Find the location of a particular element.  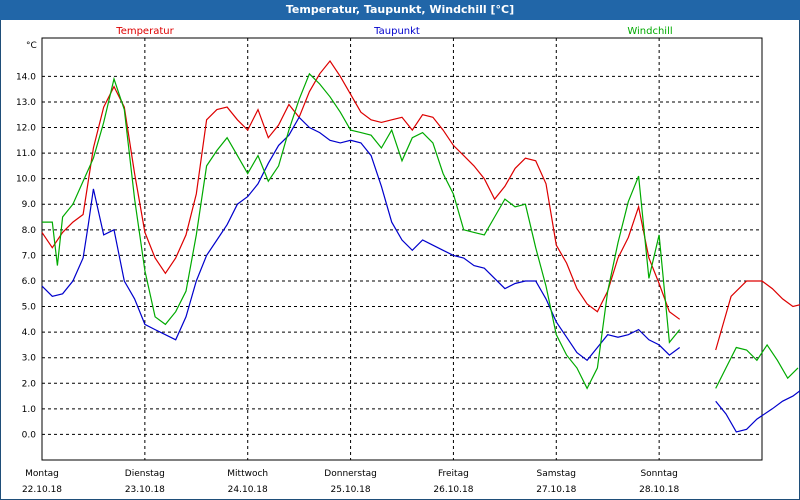

y-tick-label: 14.0 is located at coordinates (26, 77).